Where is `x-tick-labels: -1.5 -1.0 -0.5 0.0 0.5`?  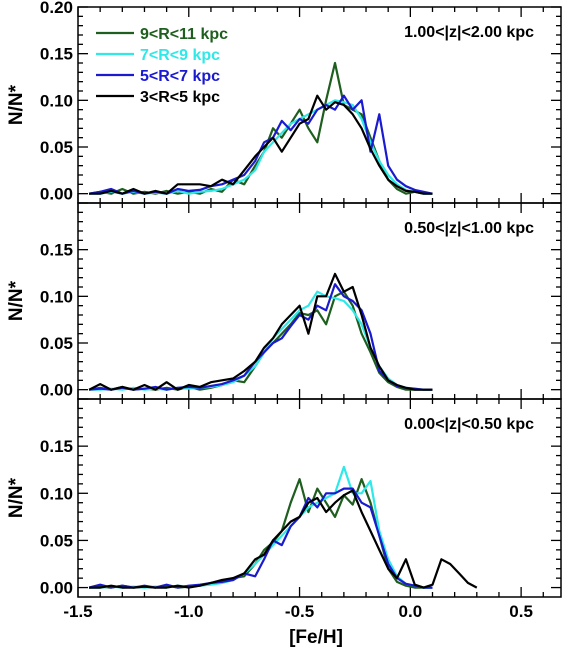 x-tick-labels: -1.5 -1.0 -0.5 0.0 0.5 is located at coordinates (298, 611).